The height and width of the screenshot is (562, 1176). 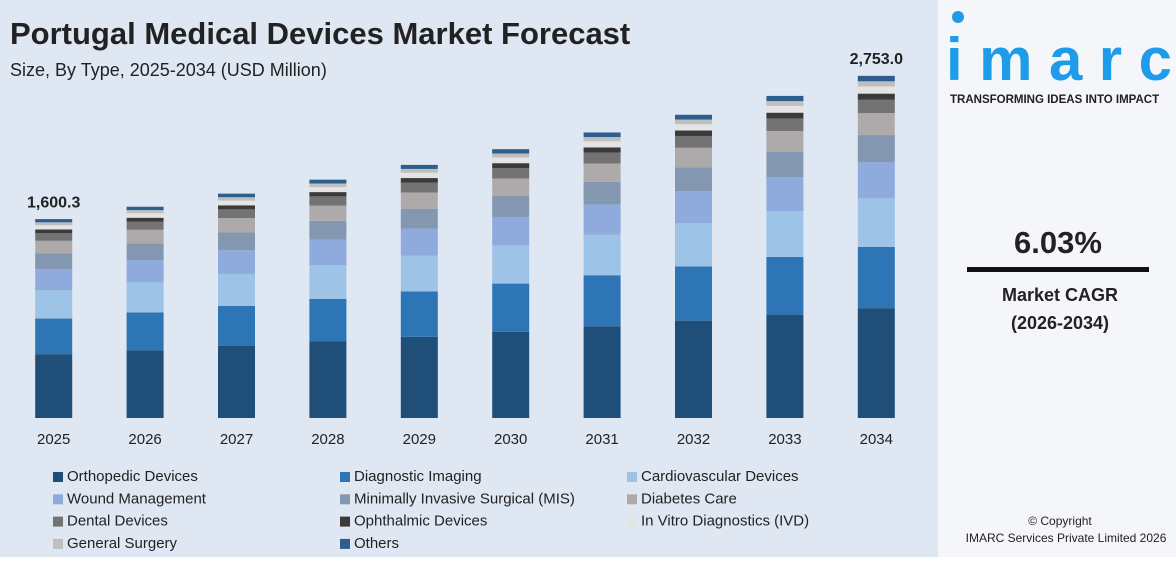 What do you see at coordinates (958, 17) in the screenshot?
I see `logo-dot` at bounding box center [958, 17].